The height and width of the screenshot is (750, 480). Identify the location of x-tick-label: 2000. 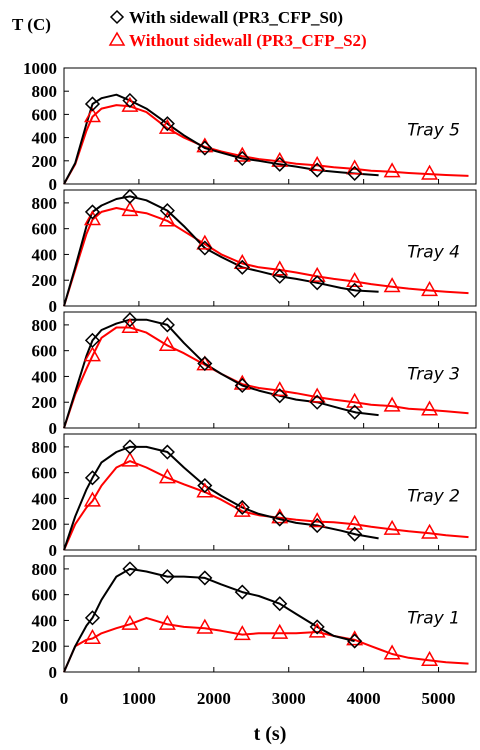
(214, 698).